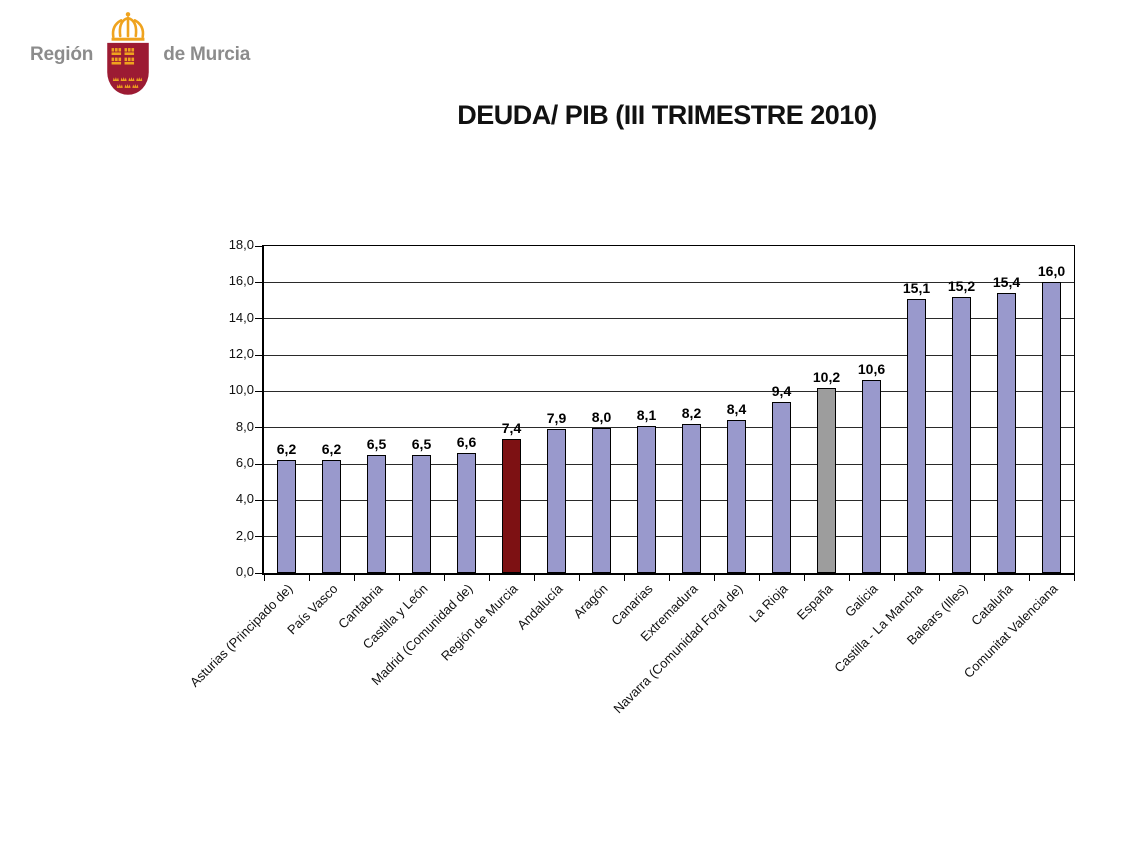 Image resolution: width=1137 pixels, height=851 pixels. I want to click on bar-value-label: 7,9, so click(556, 418).